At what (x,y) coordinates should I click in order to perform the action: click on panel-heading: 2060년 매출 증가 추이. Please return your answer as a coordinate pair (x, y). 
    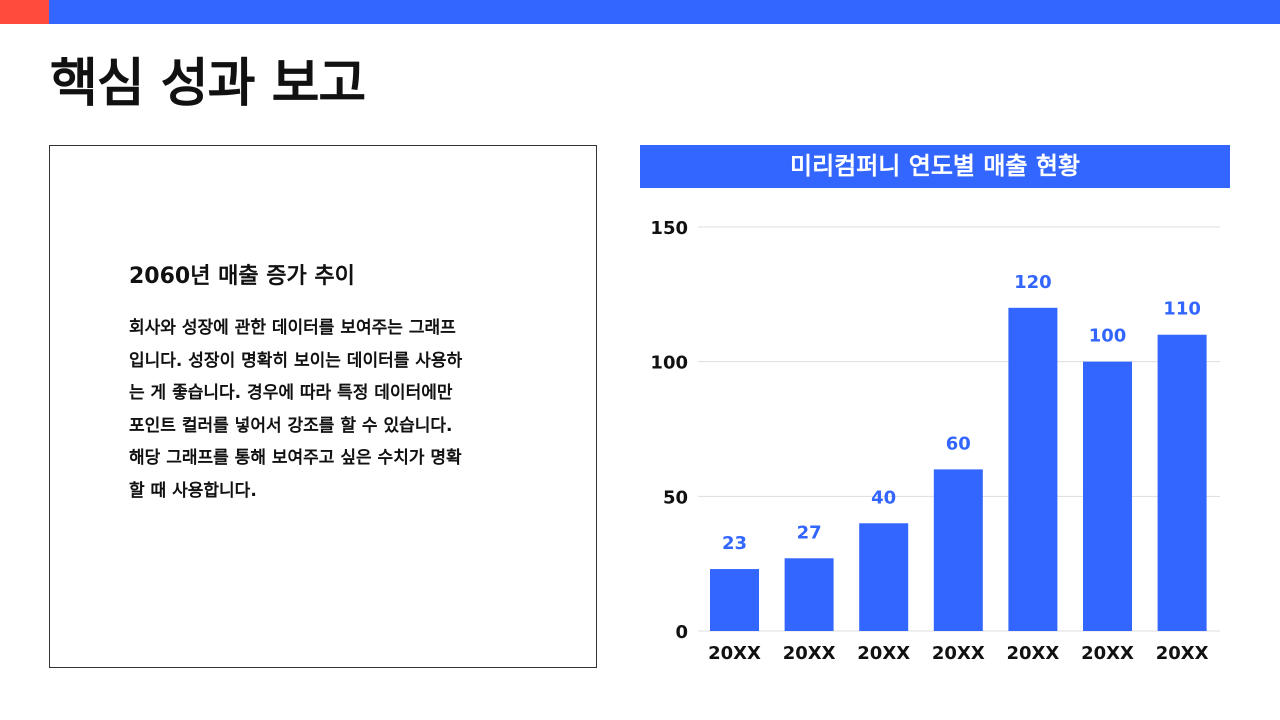
    Looking at the image, I should click on (242, 276).